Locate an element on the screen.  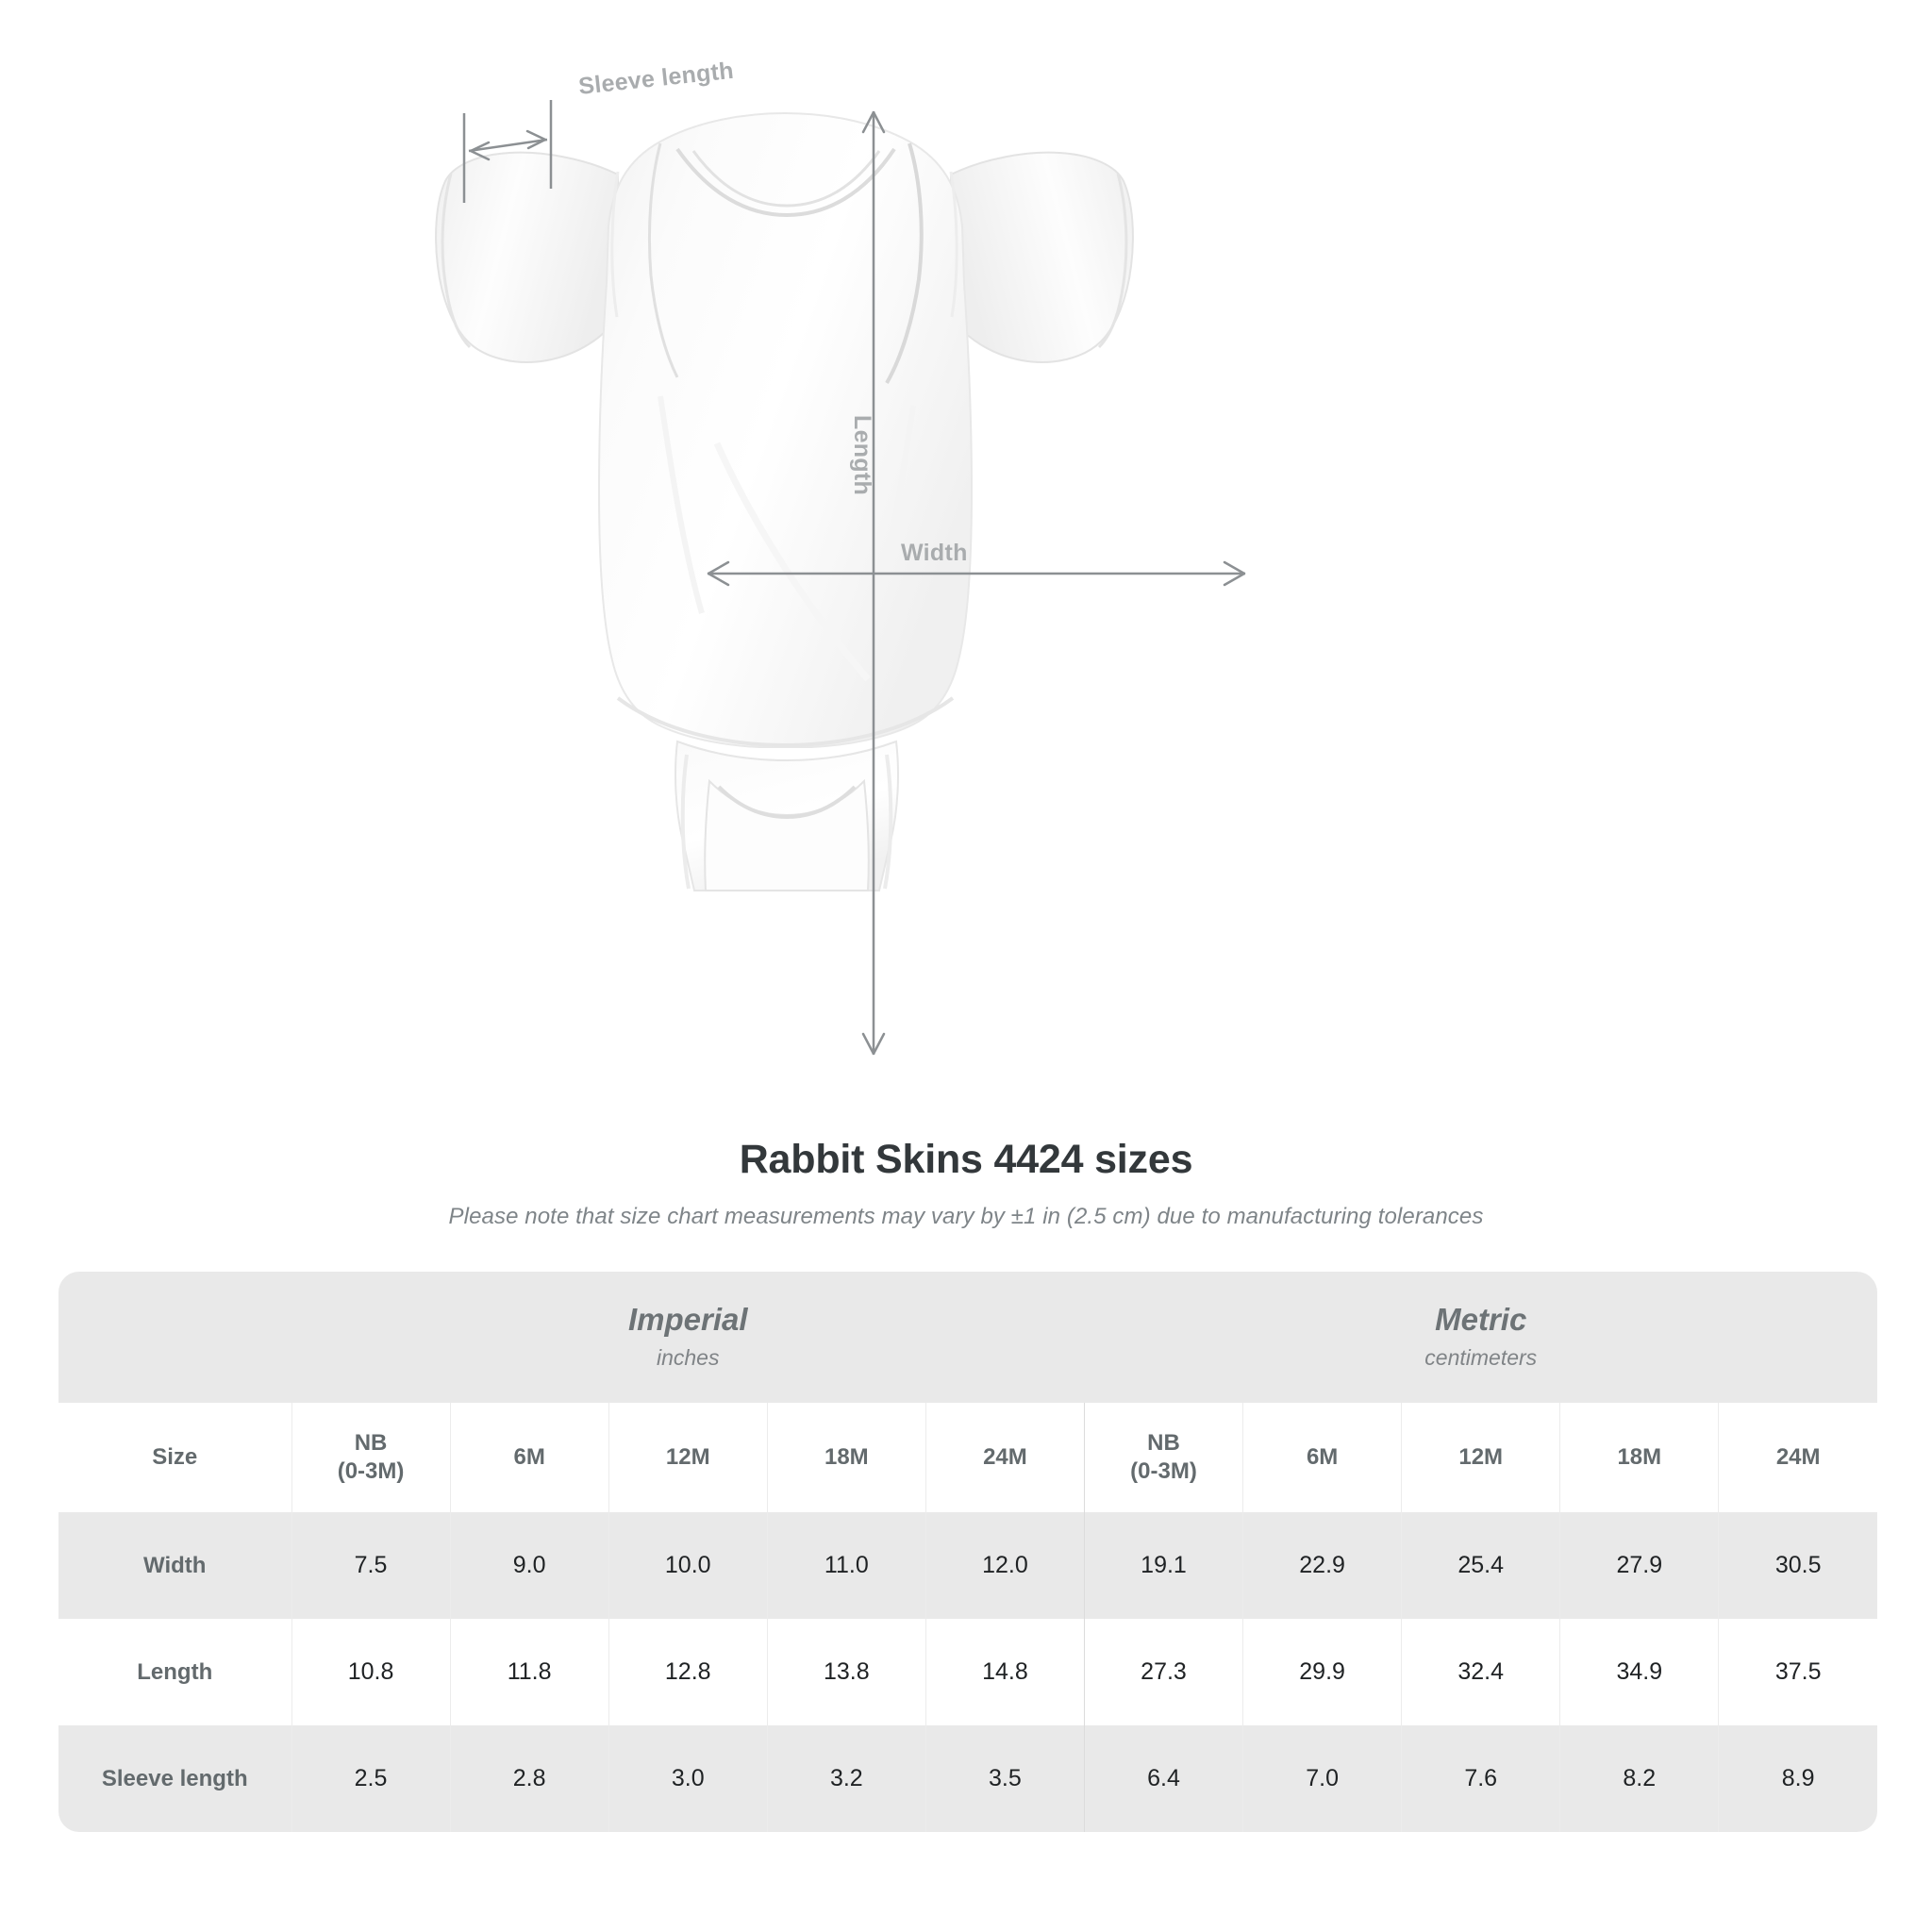
imperial-unit-sub: inches is located at coordinates (688, 1358).